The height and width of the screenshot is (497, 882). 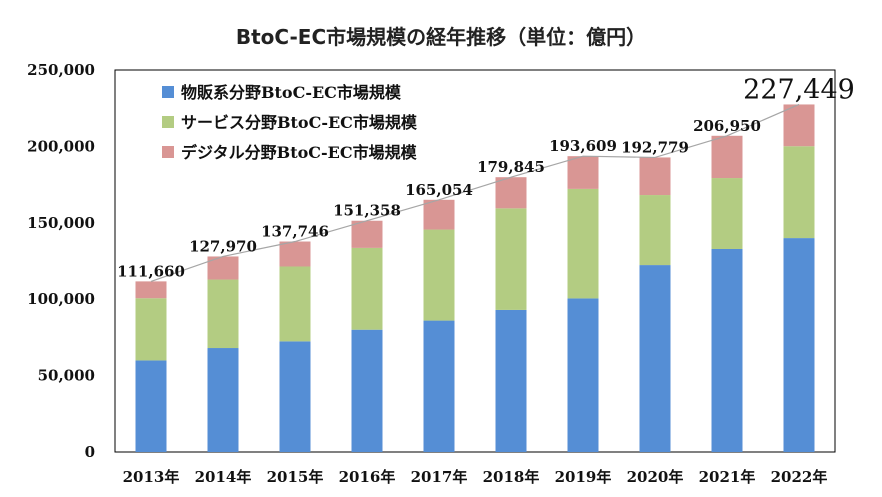 What do you see at coordinates (655, 147) in the screenshot?
I see `total-label: 192,779` at bounding box center [655, 147].